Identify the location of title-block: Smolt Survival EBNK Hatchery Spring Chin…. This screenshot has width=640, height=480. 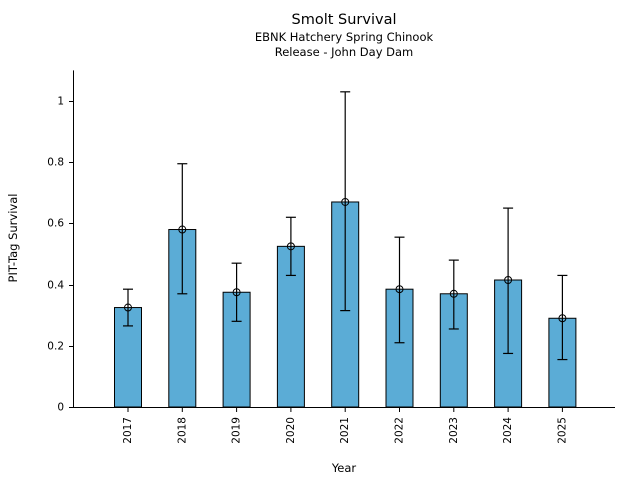
(344, 35).